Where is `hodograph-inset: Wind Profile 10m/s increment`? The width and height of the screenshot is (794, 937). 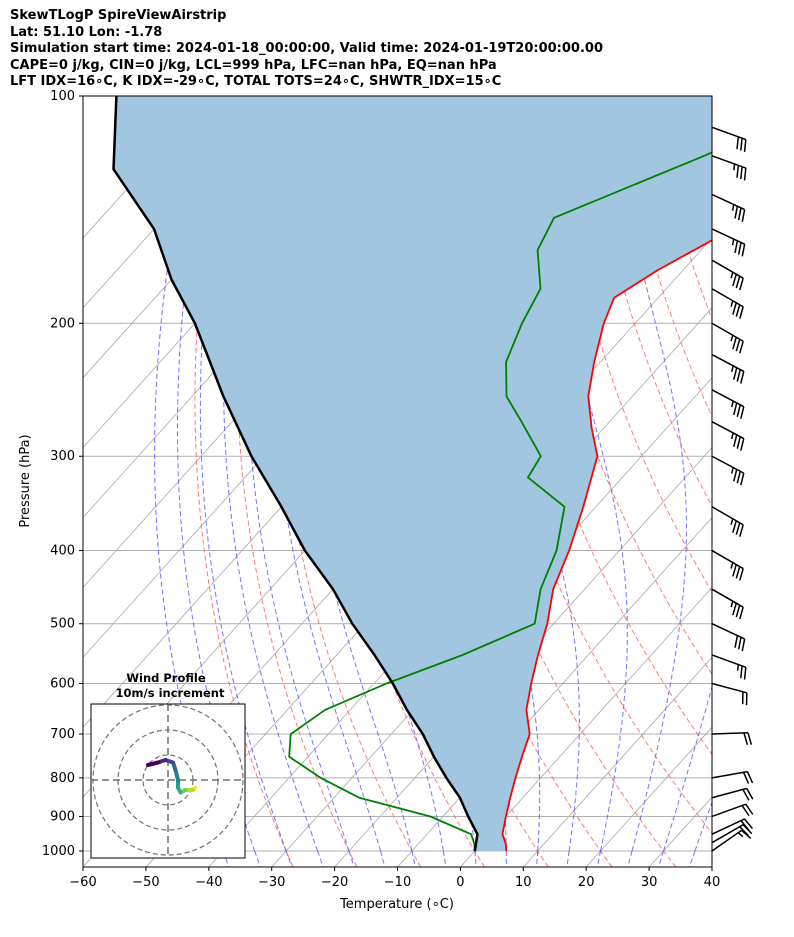 hodograph-inset: Wind Profile 10m/s increment is located at coordinates (168, 765).